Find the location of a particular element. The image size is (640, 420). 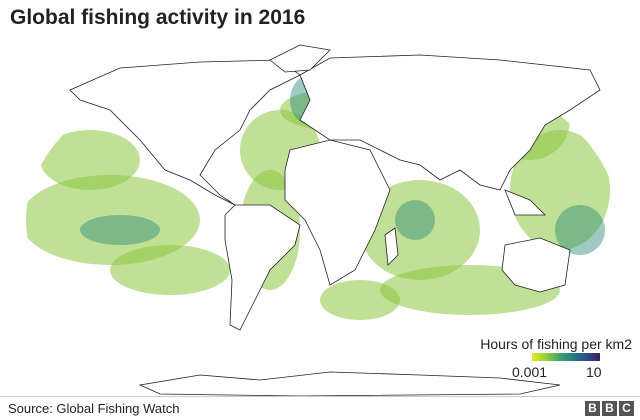

footer-rule is located at coordinates (320, 396).